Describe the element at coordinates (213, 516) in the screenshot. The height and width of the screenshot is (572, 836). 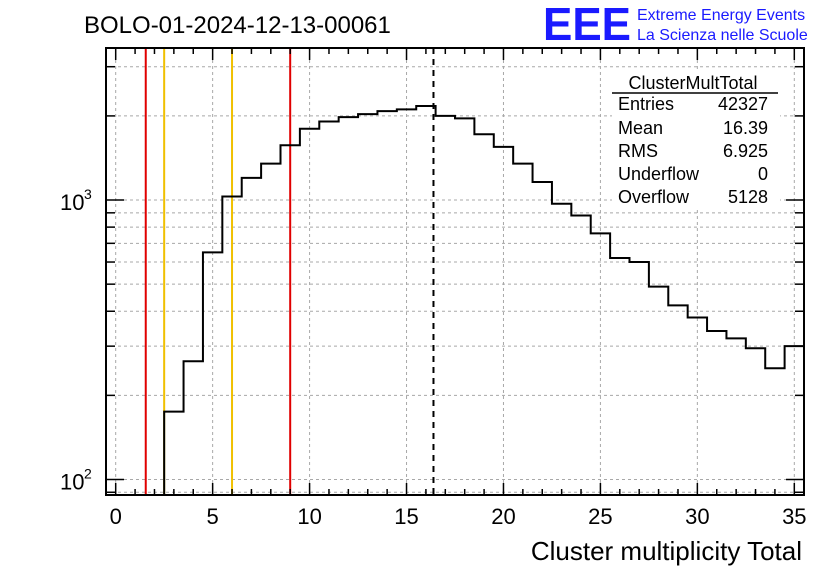
I see `x-tick-label: 5` at that location.